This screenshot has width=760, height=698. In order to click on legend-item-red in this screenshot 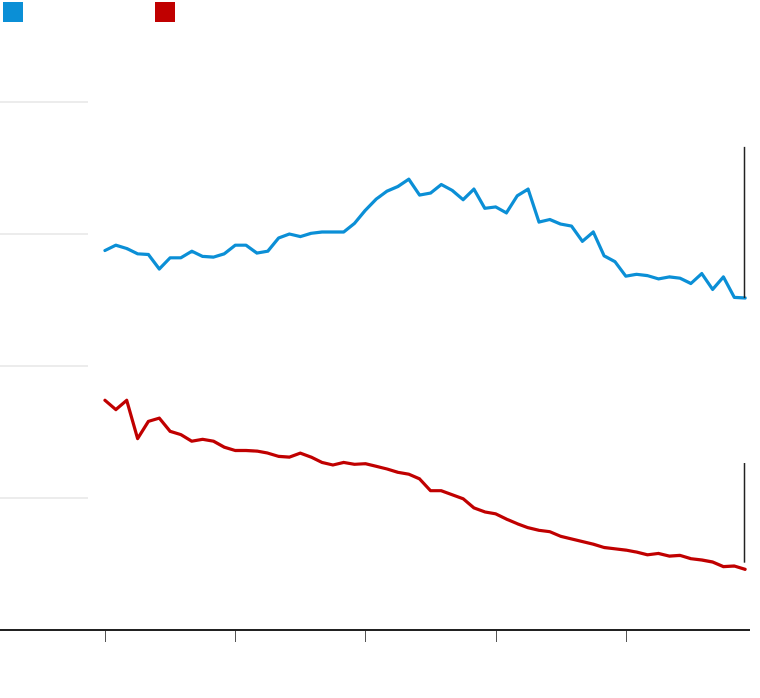, I will do `click(168, 12)`.